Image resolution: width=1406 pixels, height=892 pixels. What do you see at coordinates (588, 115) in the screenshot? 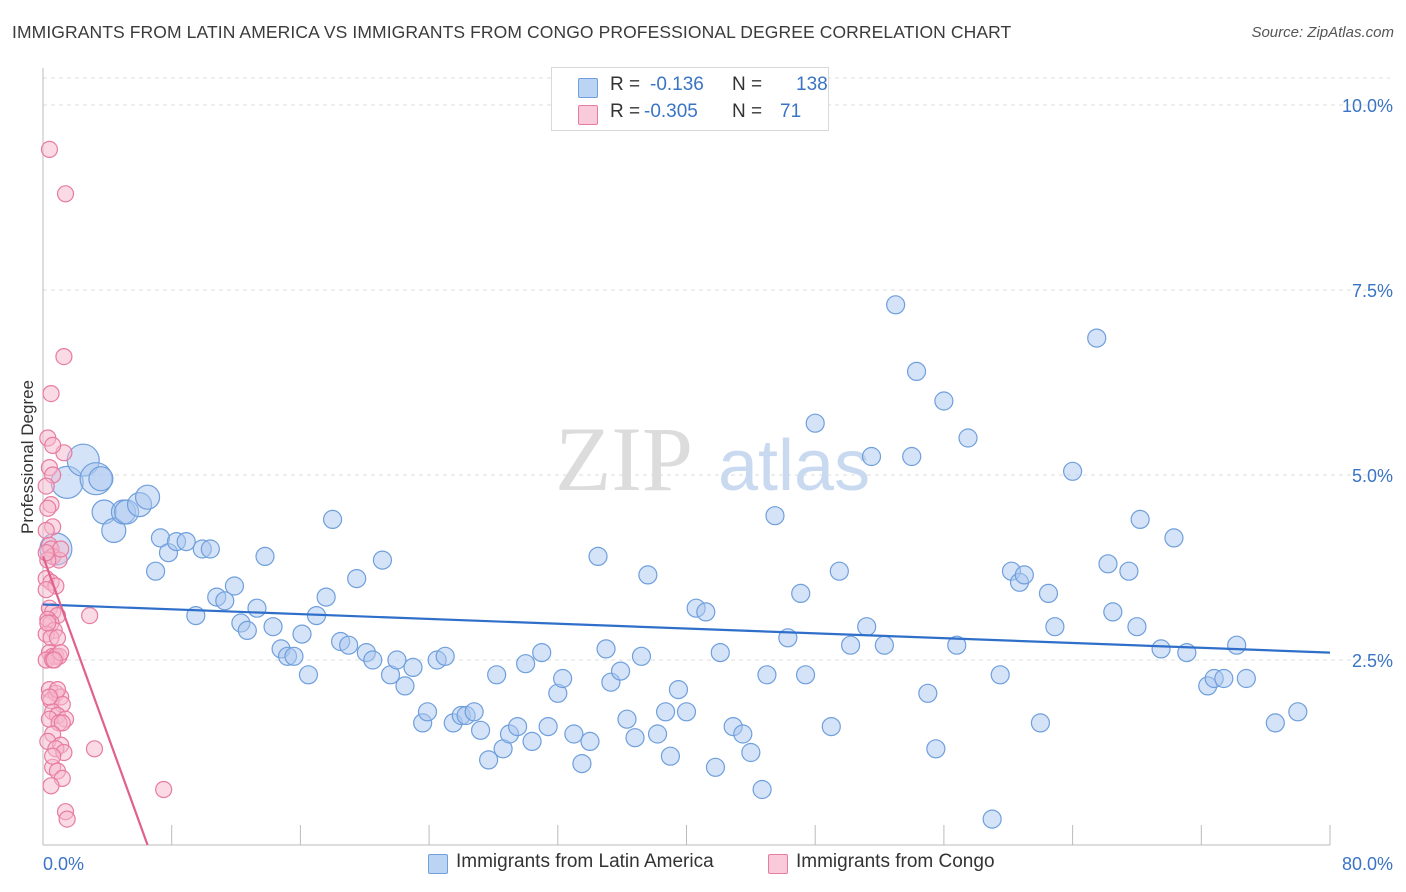
I see `legend-swatch-pink` at bounding box center [588, 115].